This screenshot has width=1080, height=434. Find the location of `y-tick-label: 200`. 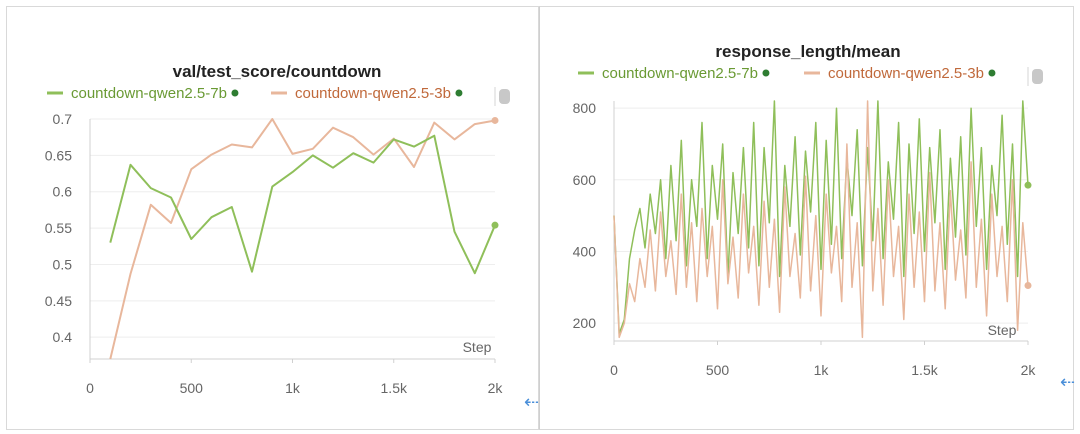

y-tick-label: 200 is located at coordinates (585, 323).